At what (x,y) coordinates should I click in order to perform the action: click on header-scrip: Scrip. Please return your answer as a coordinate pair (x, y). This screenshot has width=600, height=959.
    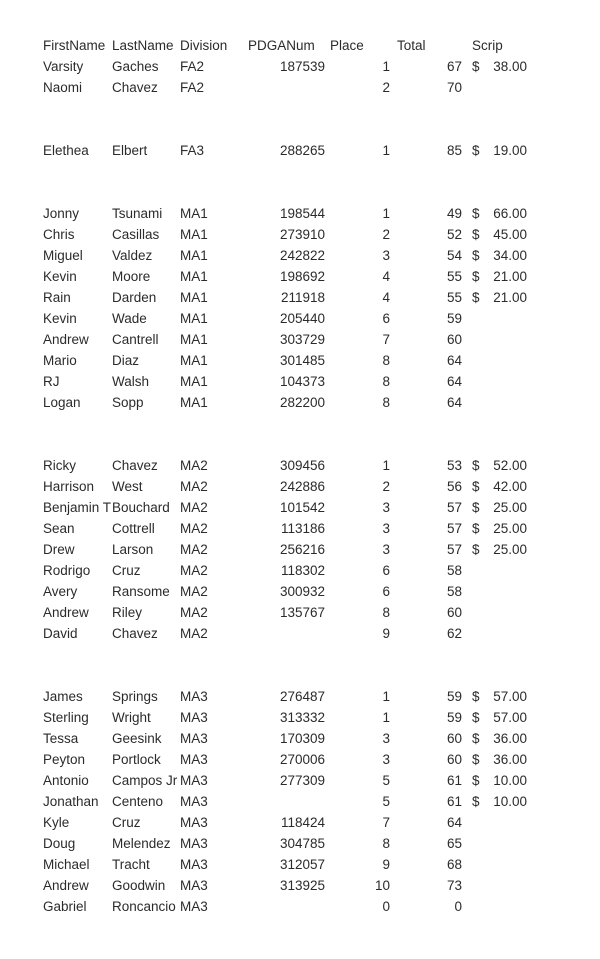
    Looking at the image, I should click on (487, 45).